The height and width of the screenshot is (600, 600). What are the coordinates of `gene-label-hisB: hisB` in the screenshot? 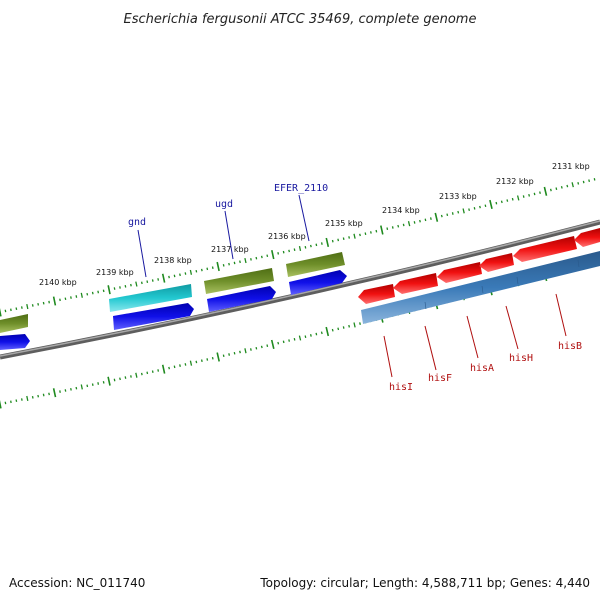 It's located at (570, 346).